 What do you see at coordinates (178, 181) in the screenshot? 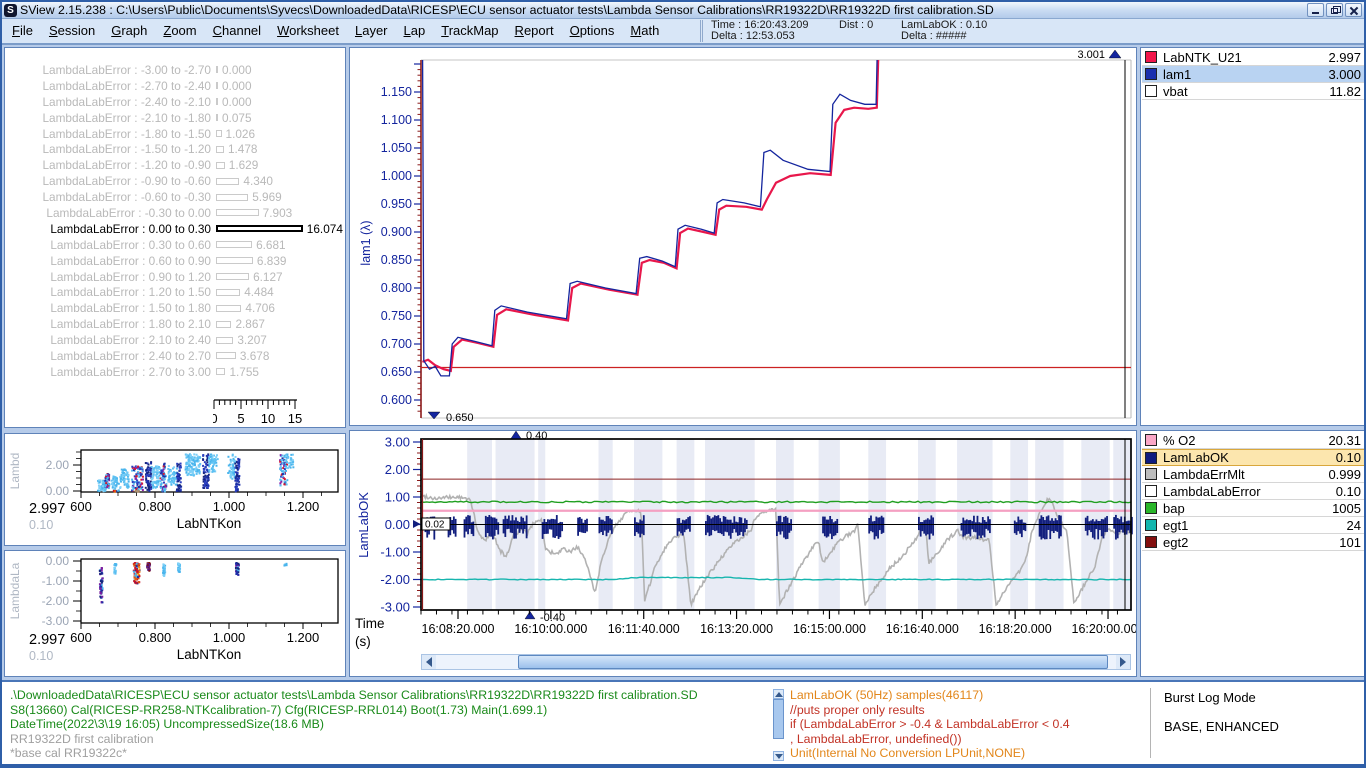
I see `histogram-row: LambdaLabError : -0.90 to -0.60 4.340` at bounding box center [178, 181].